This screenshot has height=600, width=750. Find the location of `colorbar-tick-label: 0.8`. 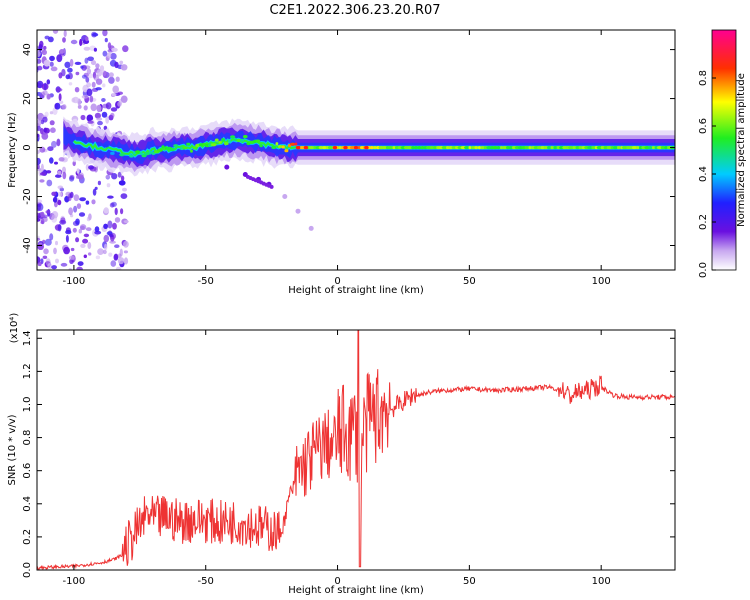

colorbar-tick-label: 0.8 is located at coordinates (703, 78).